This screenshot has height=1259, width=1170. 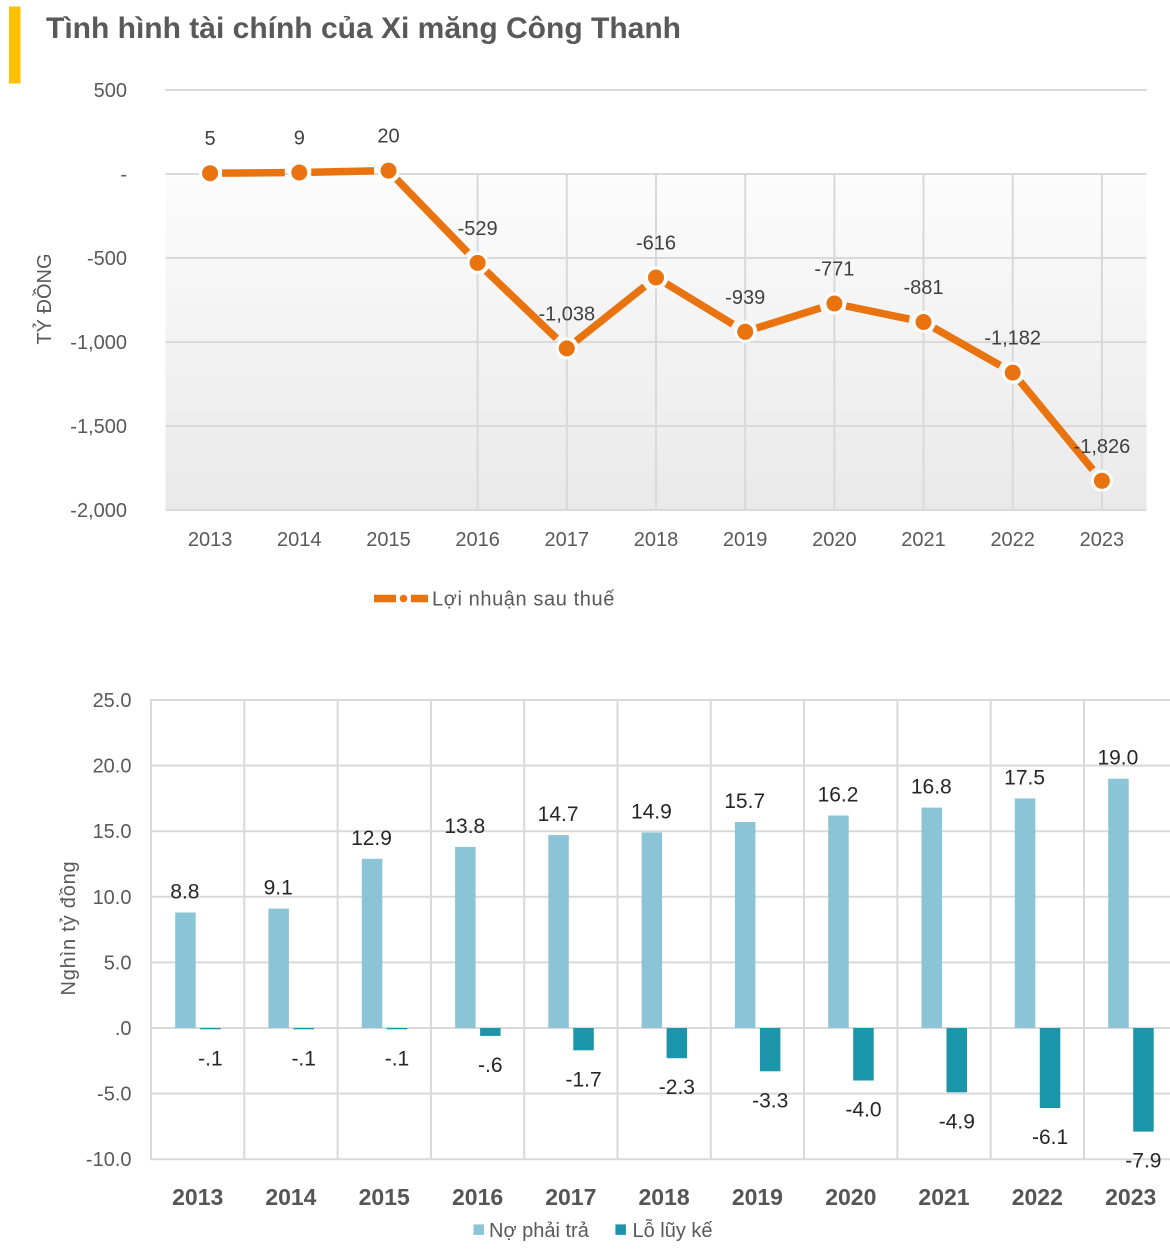 I want to click on svg-text: 13.8, so click(x=464, y=826).